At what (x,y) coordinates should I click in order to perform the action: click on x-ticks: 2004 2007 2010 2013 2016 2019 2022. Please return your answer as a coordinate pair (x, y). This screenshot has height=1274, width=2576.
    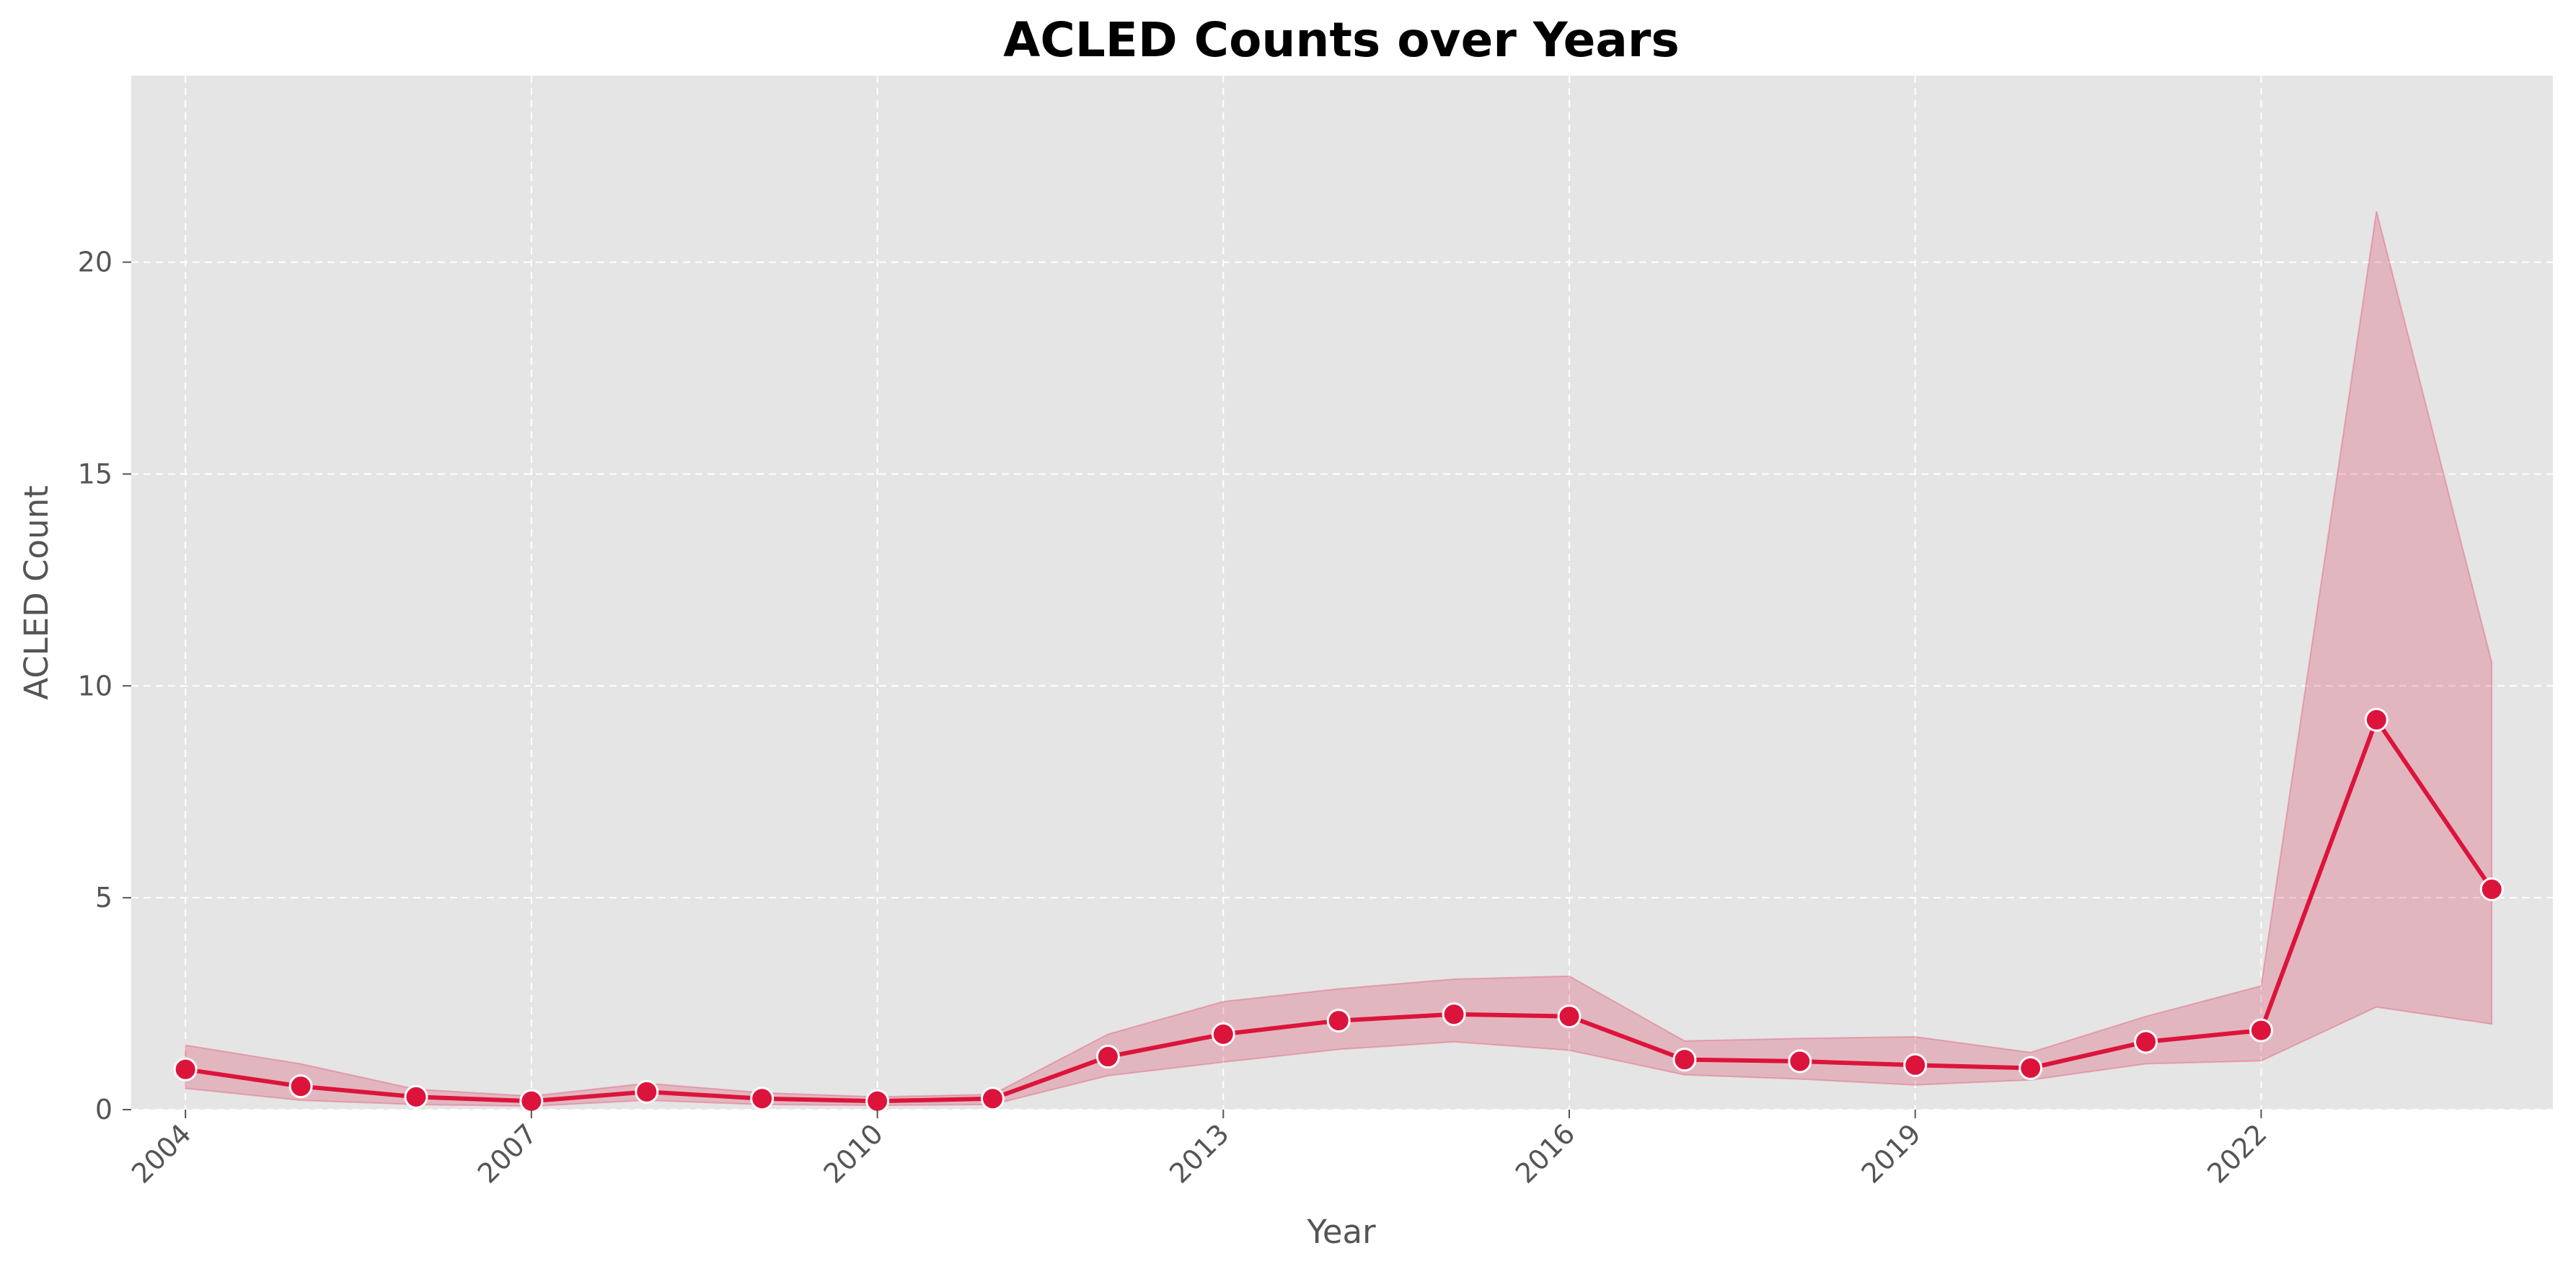
    Looking at the image, I should click on (1199, 1150).